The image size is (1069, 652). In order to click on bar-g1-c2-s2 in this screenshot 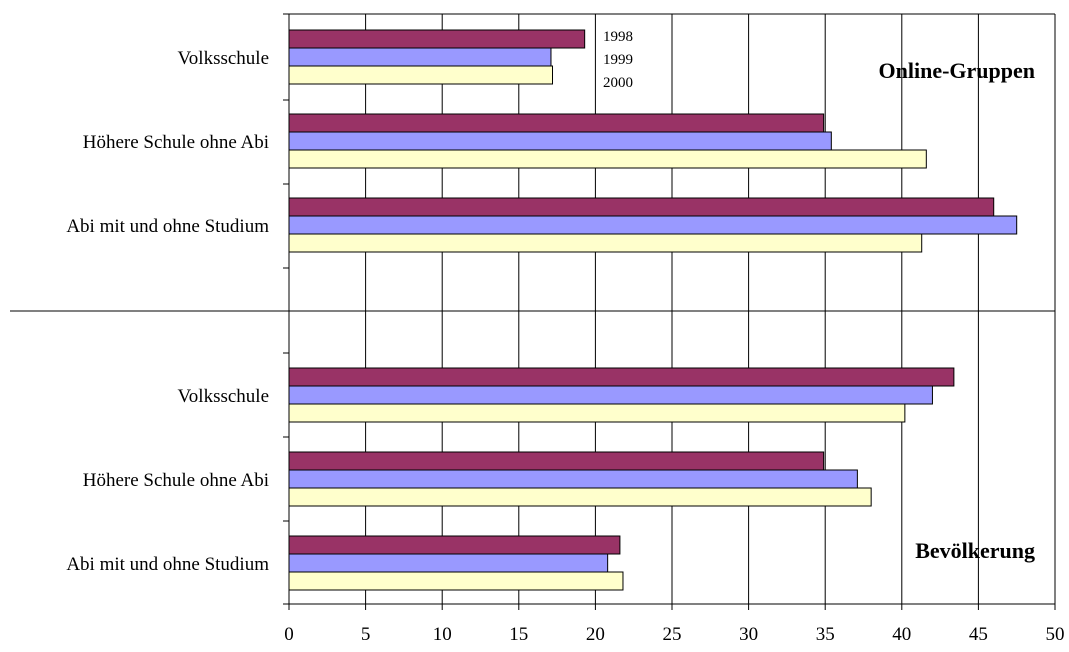, I will do `click(456, 581)`.